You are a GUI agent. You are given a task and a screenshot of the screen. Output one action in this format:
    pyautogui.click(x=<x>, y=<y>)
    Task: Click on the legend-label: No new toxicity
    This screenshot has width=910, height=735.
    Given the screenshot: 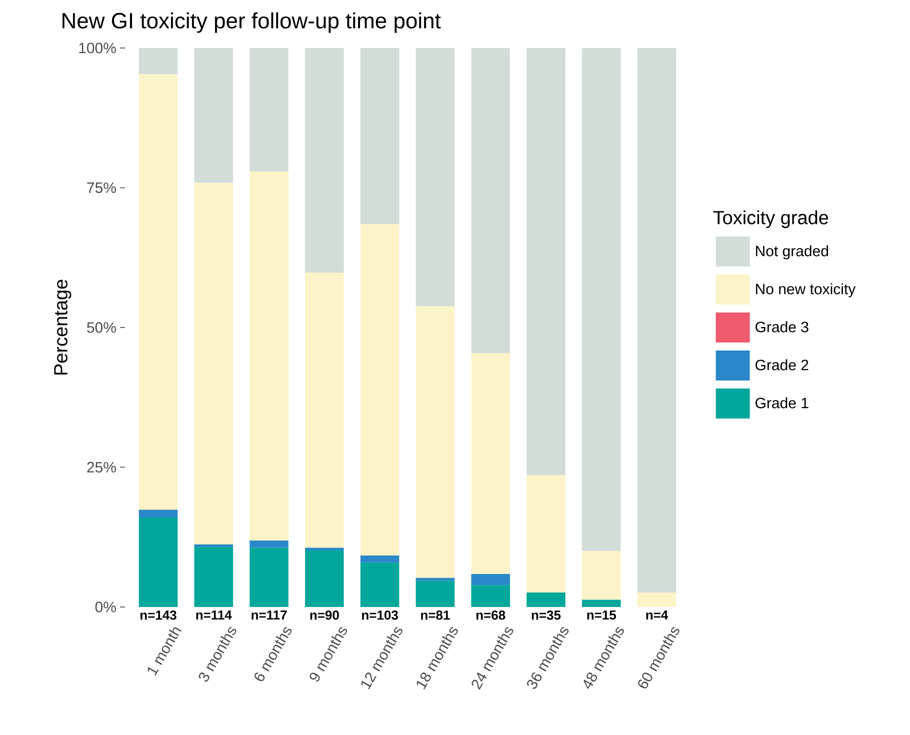 What is the action you would take?
    pyautogui.click(x=806, y=290)
    